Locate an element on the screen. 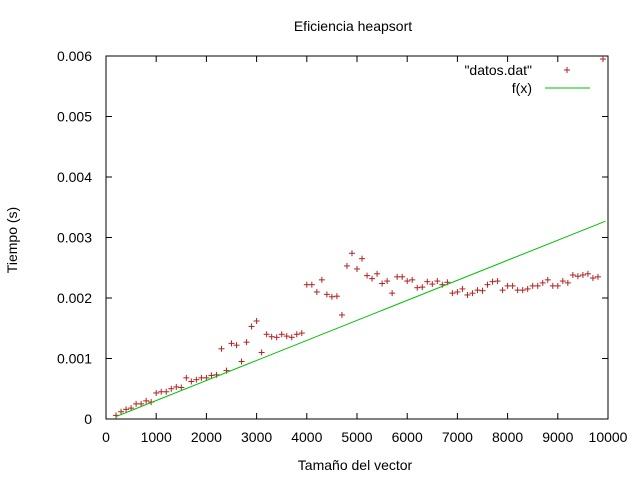 The image size is (640, 480). x-tick-label: 3000 is located at coordinates (256, 437).